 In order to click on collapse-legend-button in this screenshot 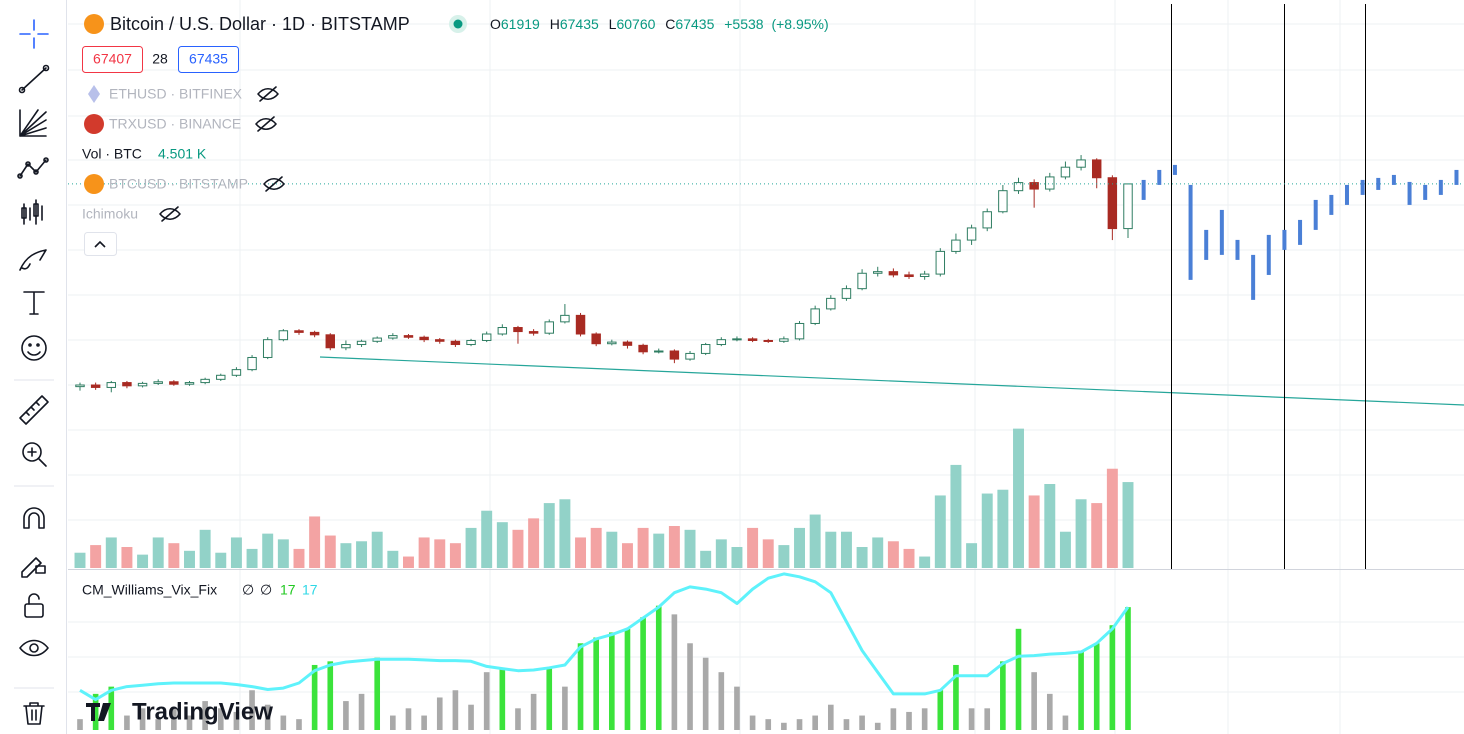, I will do `click(100, 244)`.